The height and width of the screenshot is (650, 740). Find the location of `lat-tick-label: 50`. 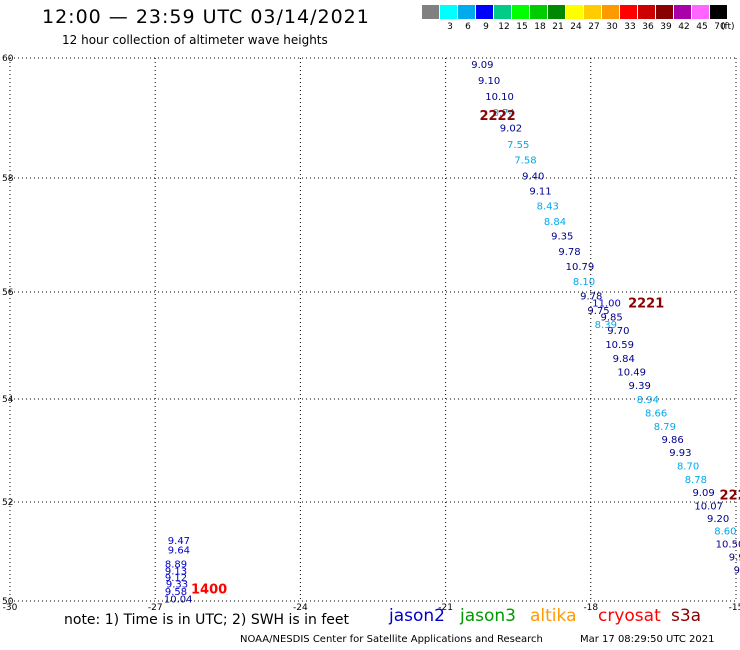

lat-tick-label: 50 is located at coordinates (8, 602).